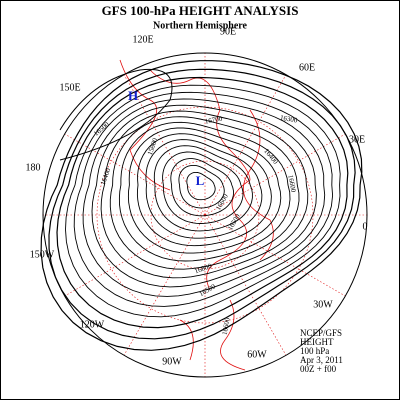 This screenshot has height=400, width=400. Describe the element at coordinates (228, 31) in the screenshot. I see `lon-label: 90E` at that location.